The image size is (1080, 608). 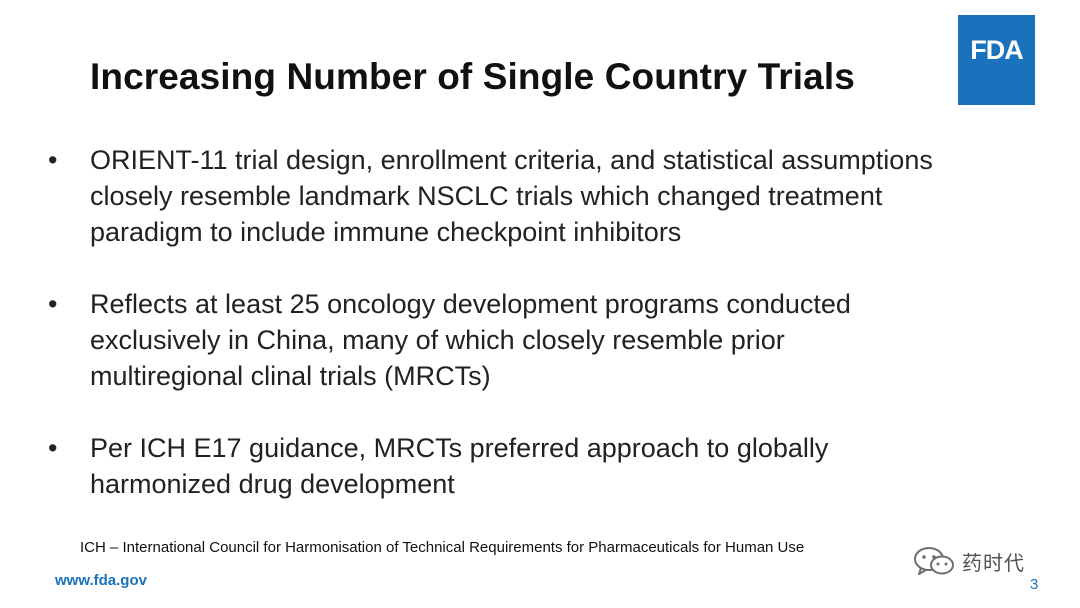 What do you see at coordinates (101, 580) in the screenshot?
I see `fda-url: www.fda.gov` at bounding box center [101, 580].